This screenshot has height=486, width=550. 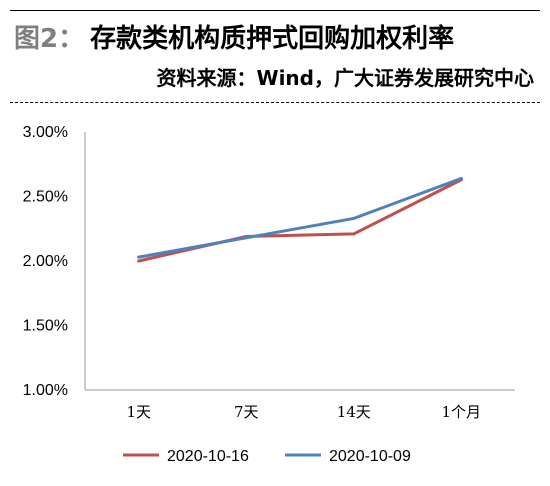 I want to click on figure-label: 图2：, so click(x=49, y=39).